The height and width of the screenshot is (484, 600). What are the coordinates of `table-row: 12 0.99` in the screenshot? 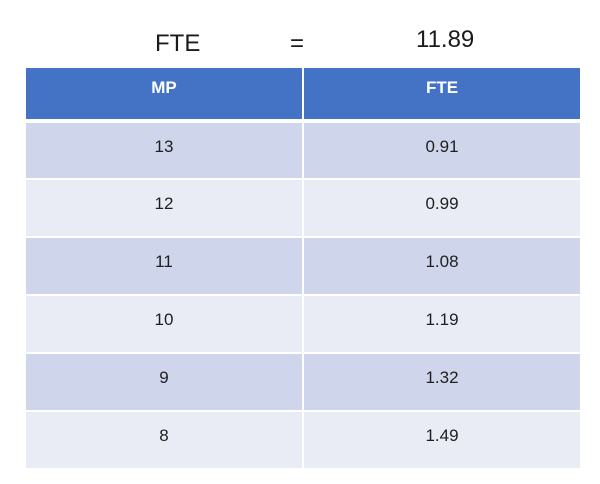 It's located at (303, 208).